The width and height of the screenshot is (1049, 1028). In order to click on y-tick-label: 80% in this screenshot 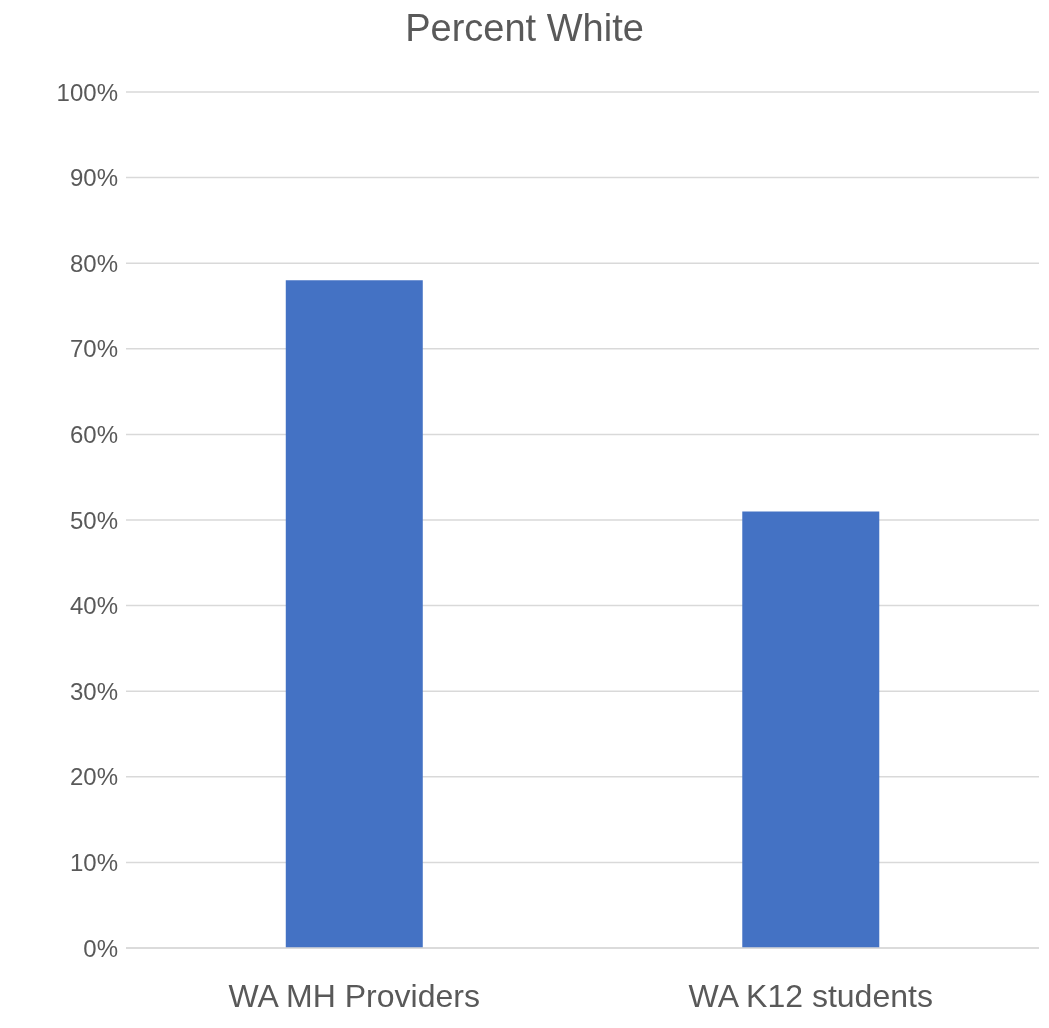, I will do `click(93, 263)`.